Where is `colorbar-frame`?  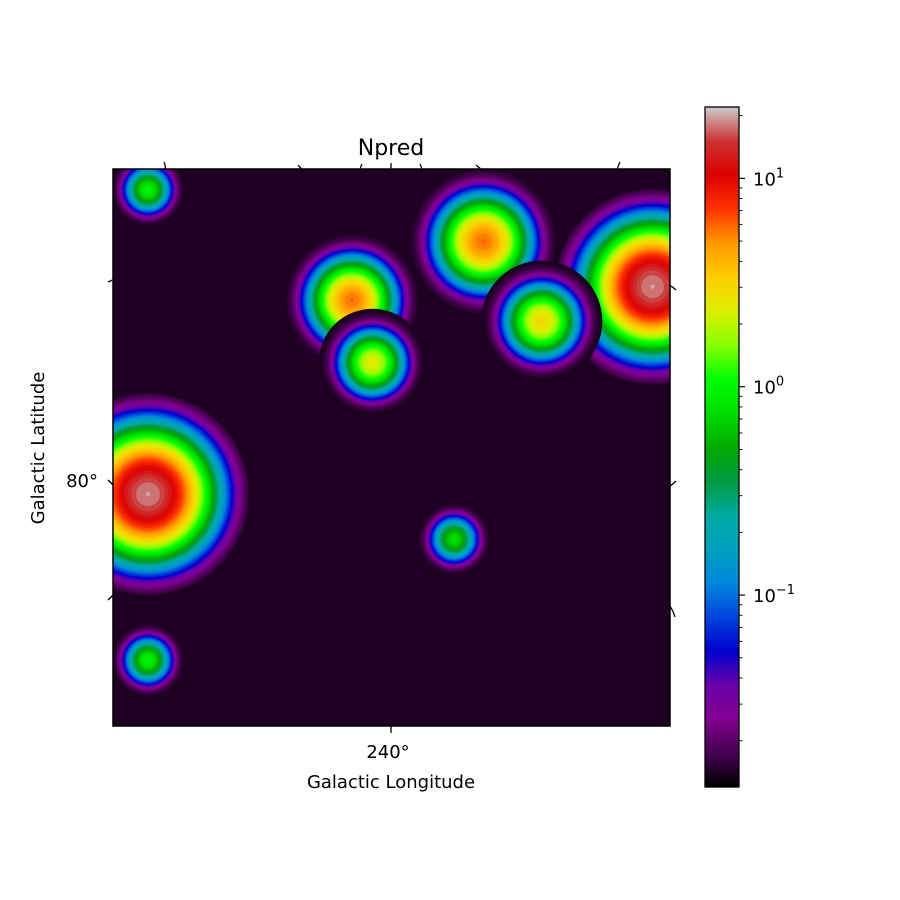
colorbar-frame is located at coordinates (722, 447).